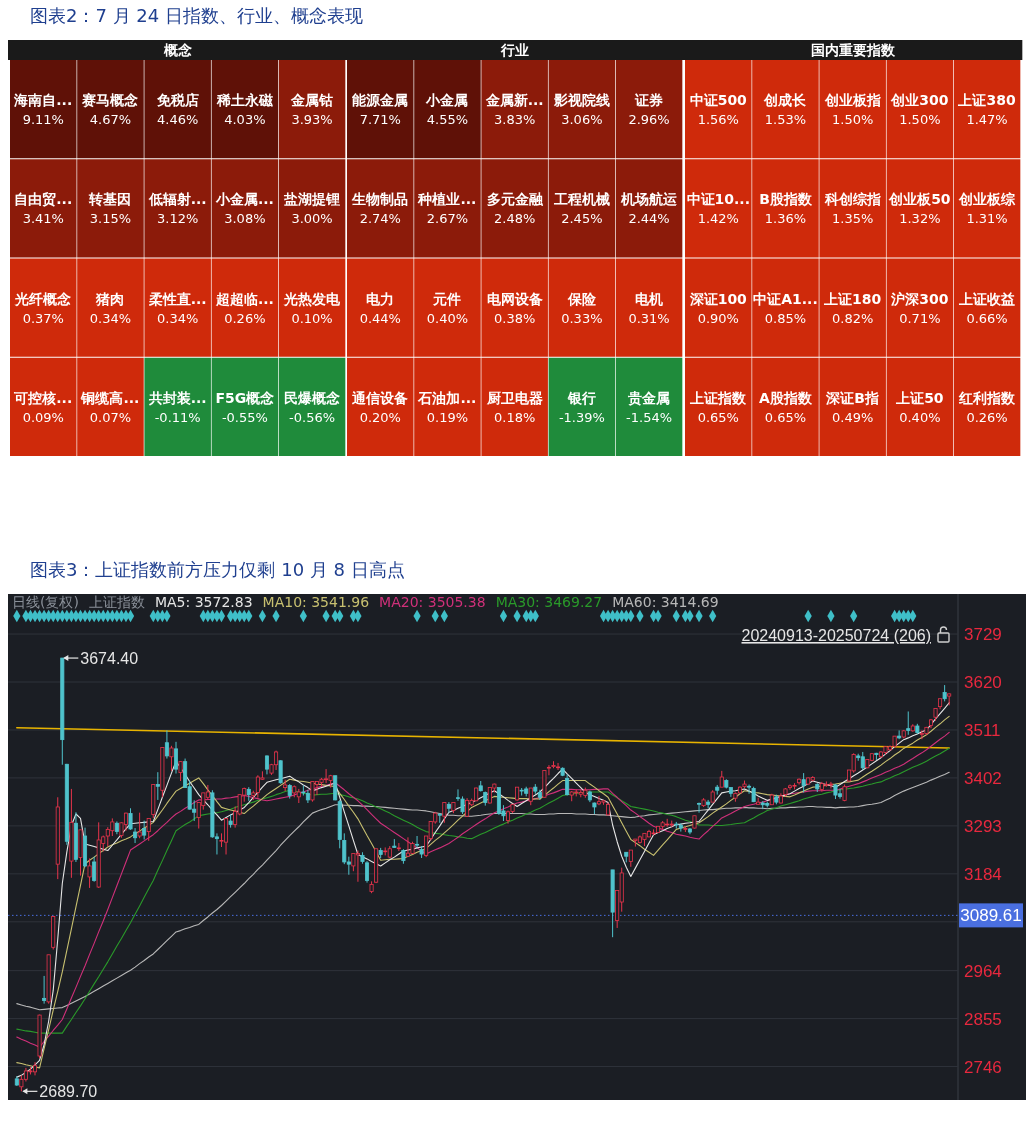 The image size is (1032, 1129). What do you see at coordinates (432, 602) in the screenshot?
I see `text: MA20: 3505.38` at bounding box center [432, 602].